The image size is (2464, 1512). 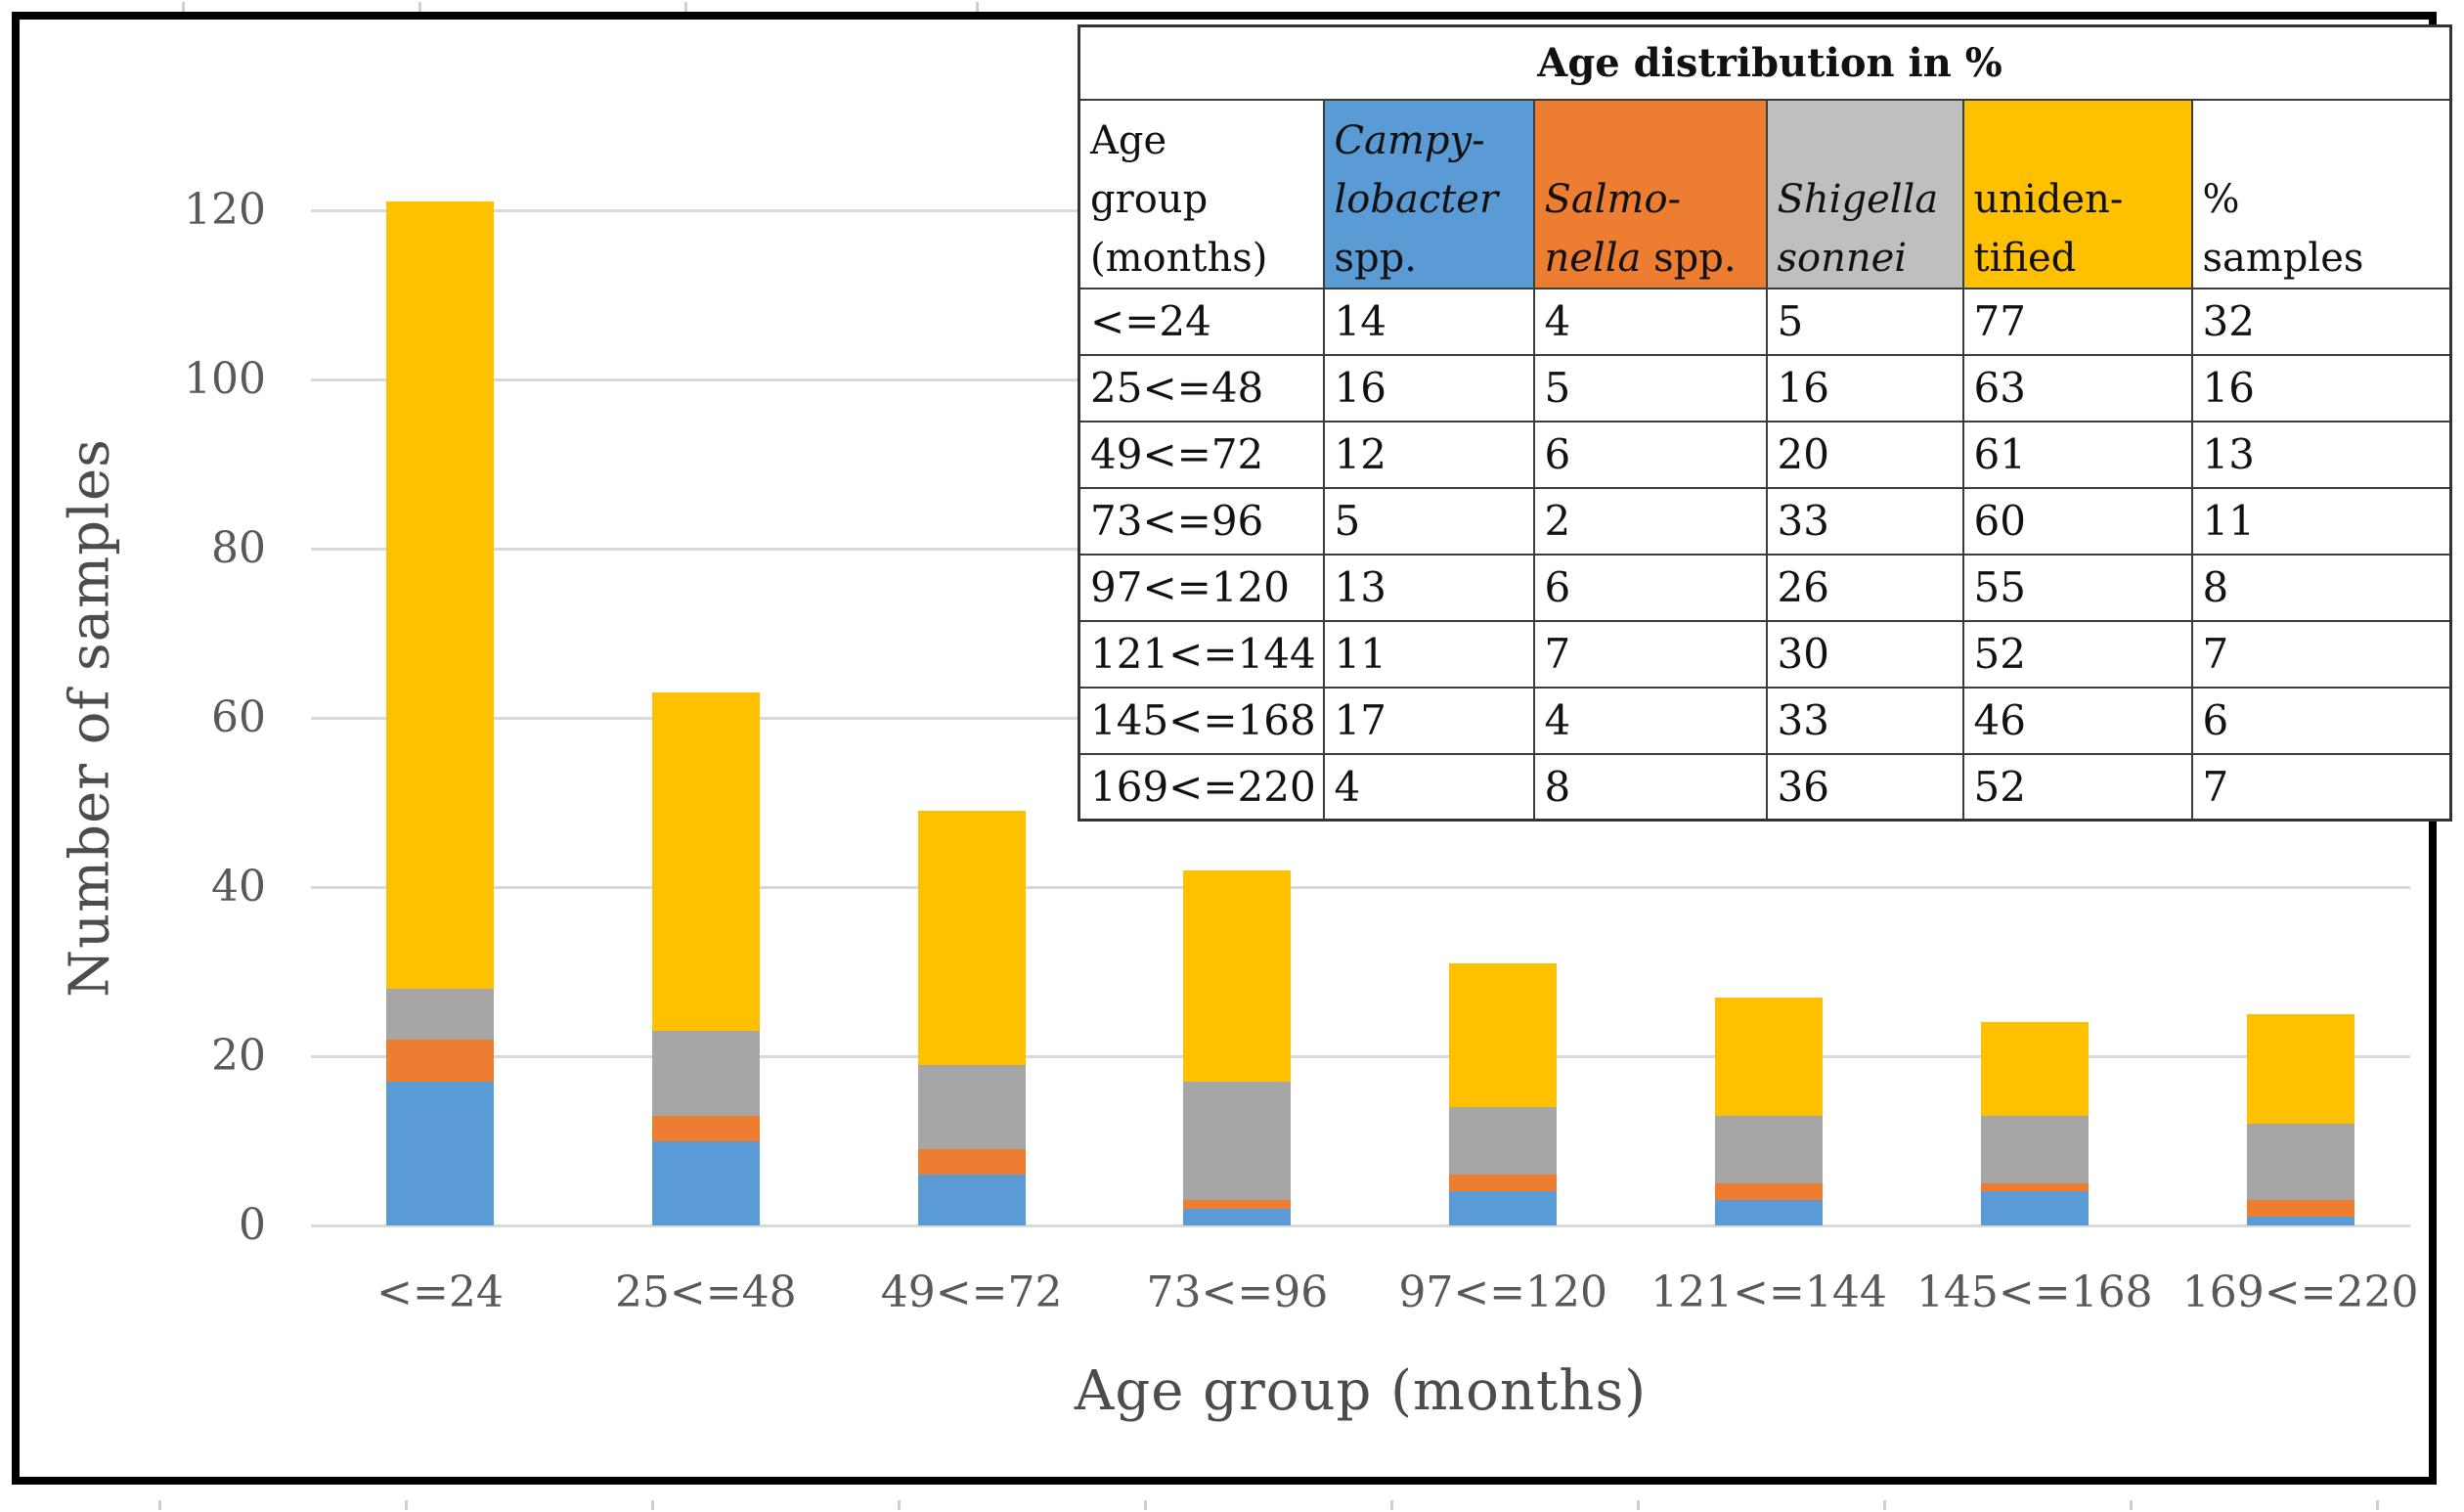 I want to click on table-cell-value: 26, so click(x=1864, y=587).